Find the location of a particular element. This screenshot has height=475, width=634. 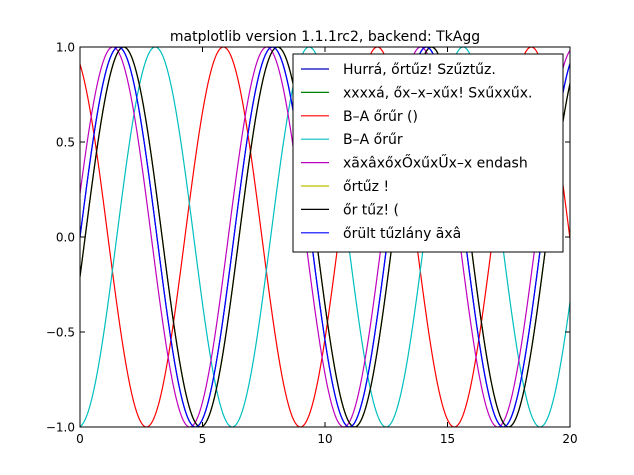

x-tick-label: 5 is located at coordinates (203, 439).